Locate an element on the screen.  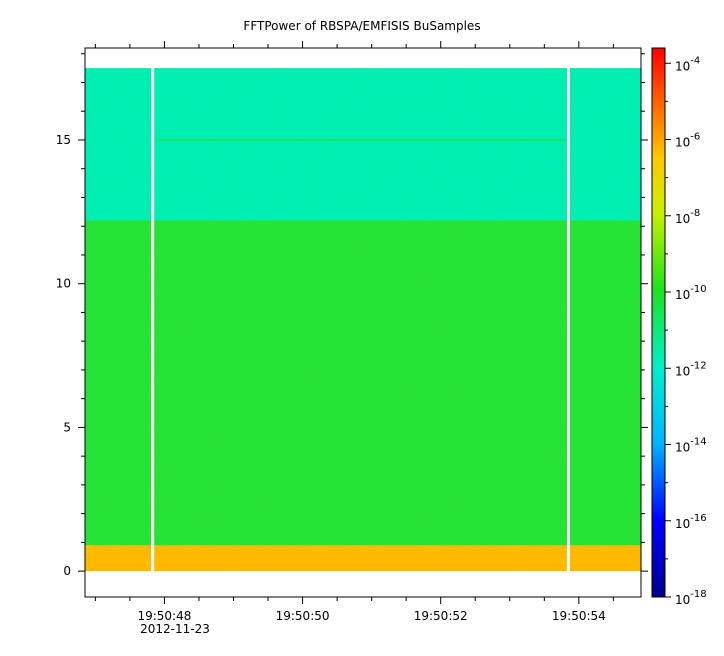
colorbar-tick-label: 10⁻¹⁶ is located at coordinates (691, 522).